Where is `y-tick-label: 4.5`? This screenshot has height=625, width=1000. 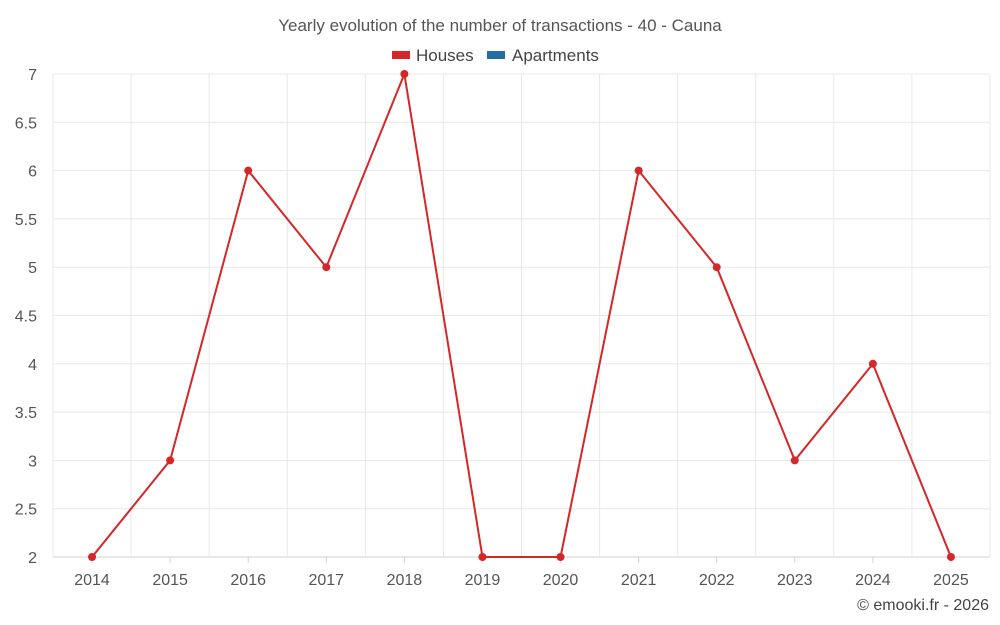 y-tick-label: 4.5 is located at coordinates (26, 317).